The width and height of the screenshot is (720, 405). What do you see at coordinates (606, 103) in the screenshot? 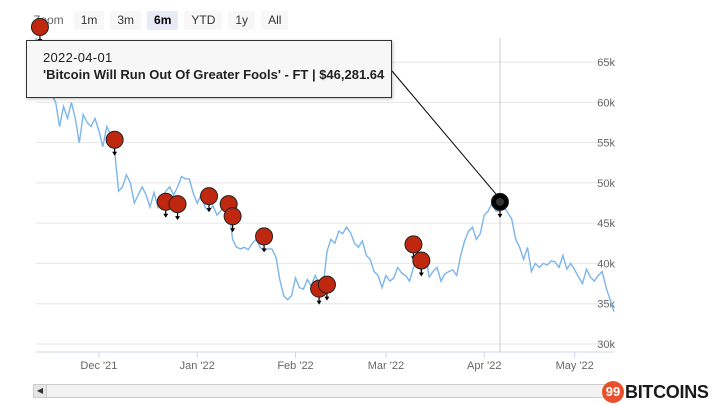
I see `y-tick-label: 60k` at bounding box center [606, 103].